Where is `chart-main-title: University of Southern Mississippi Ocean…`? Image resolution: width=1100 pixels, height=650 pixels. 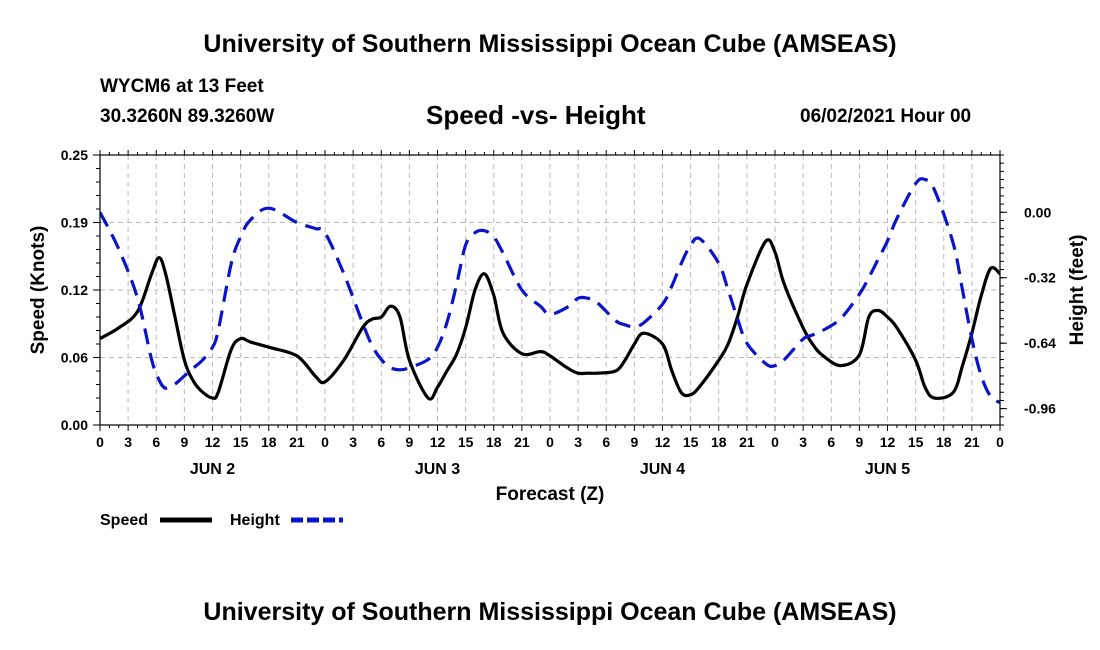
chart-main-title: University of Southern Mississippi Ocean… is located at coordinates (550, 44).